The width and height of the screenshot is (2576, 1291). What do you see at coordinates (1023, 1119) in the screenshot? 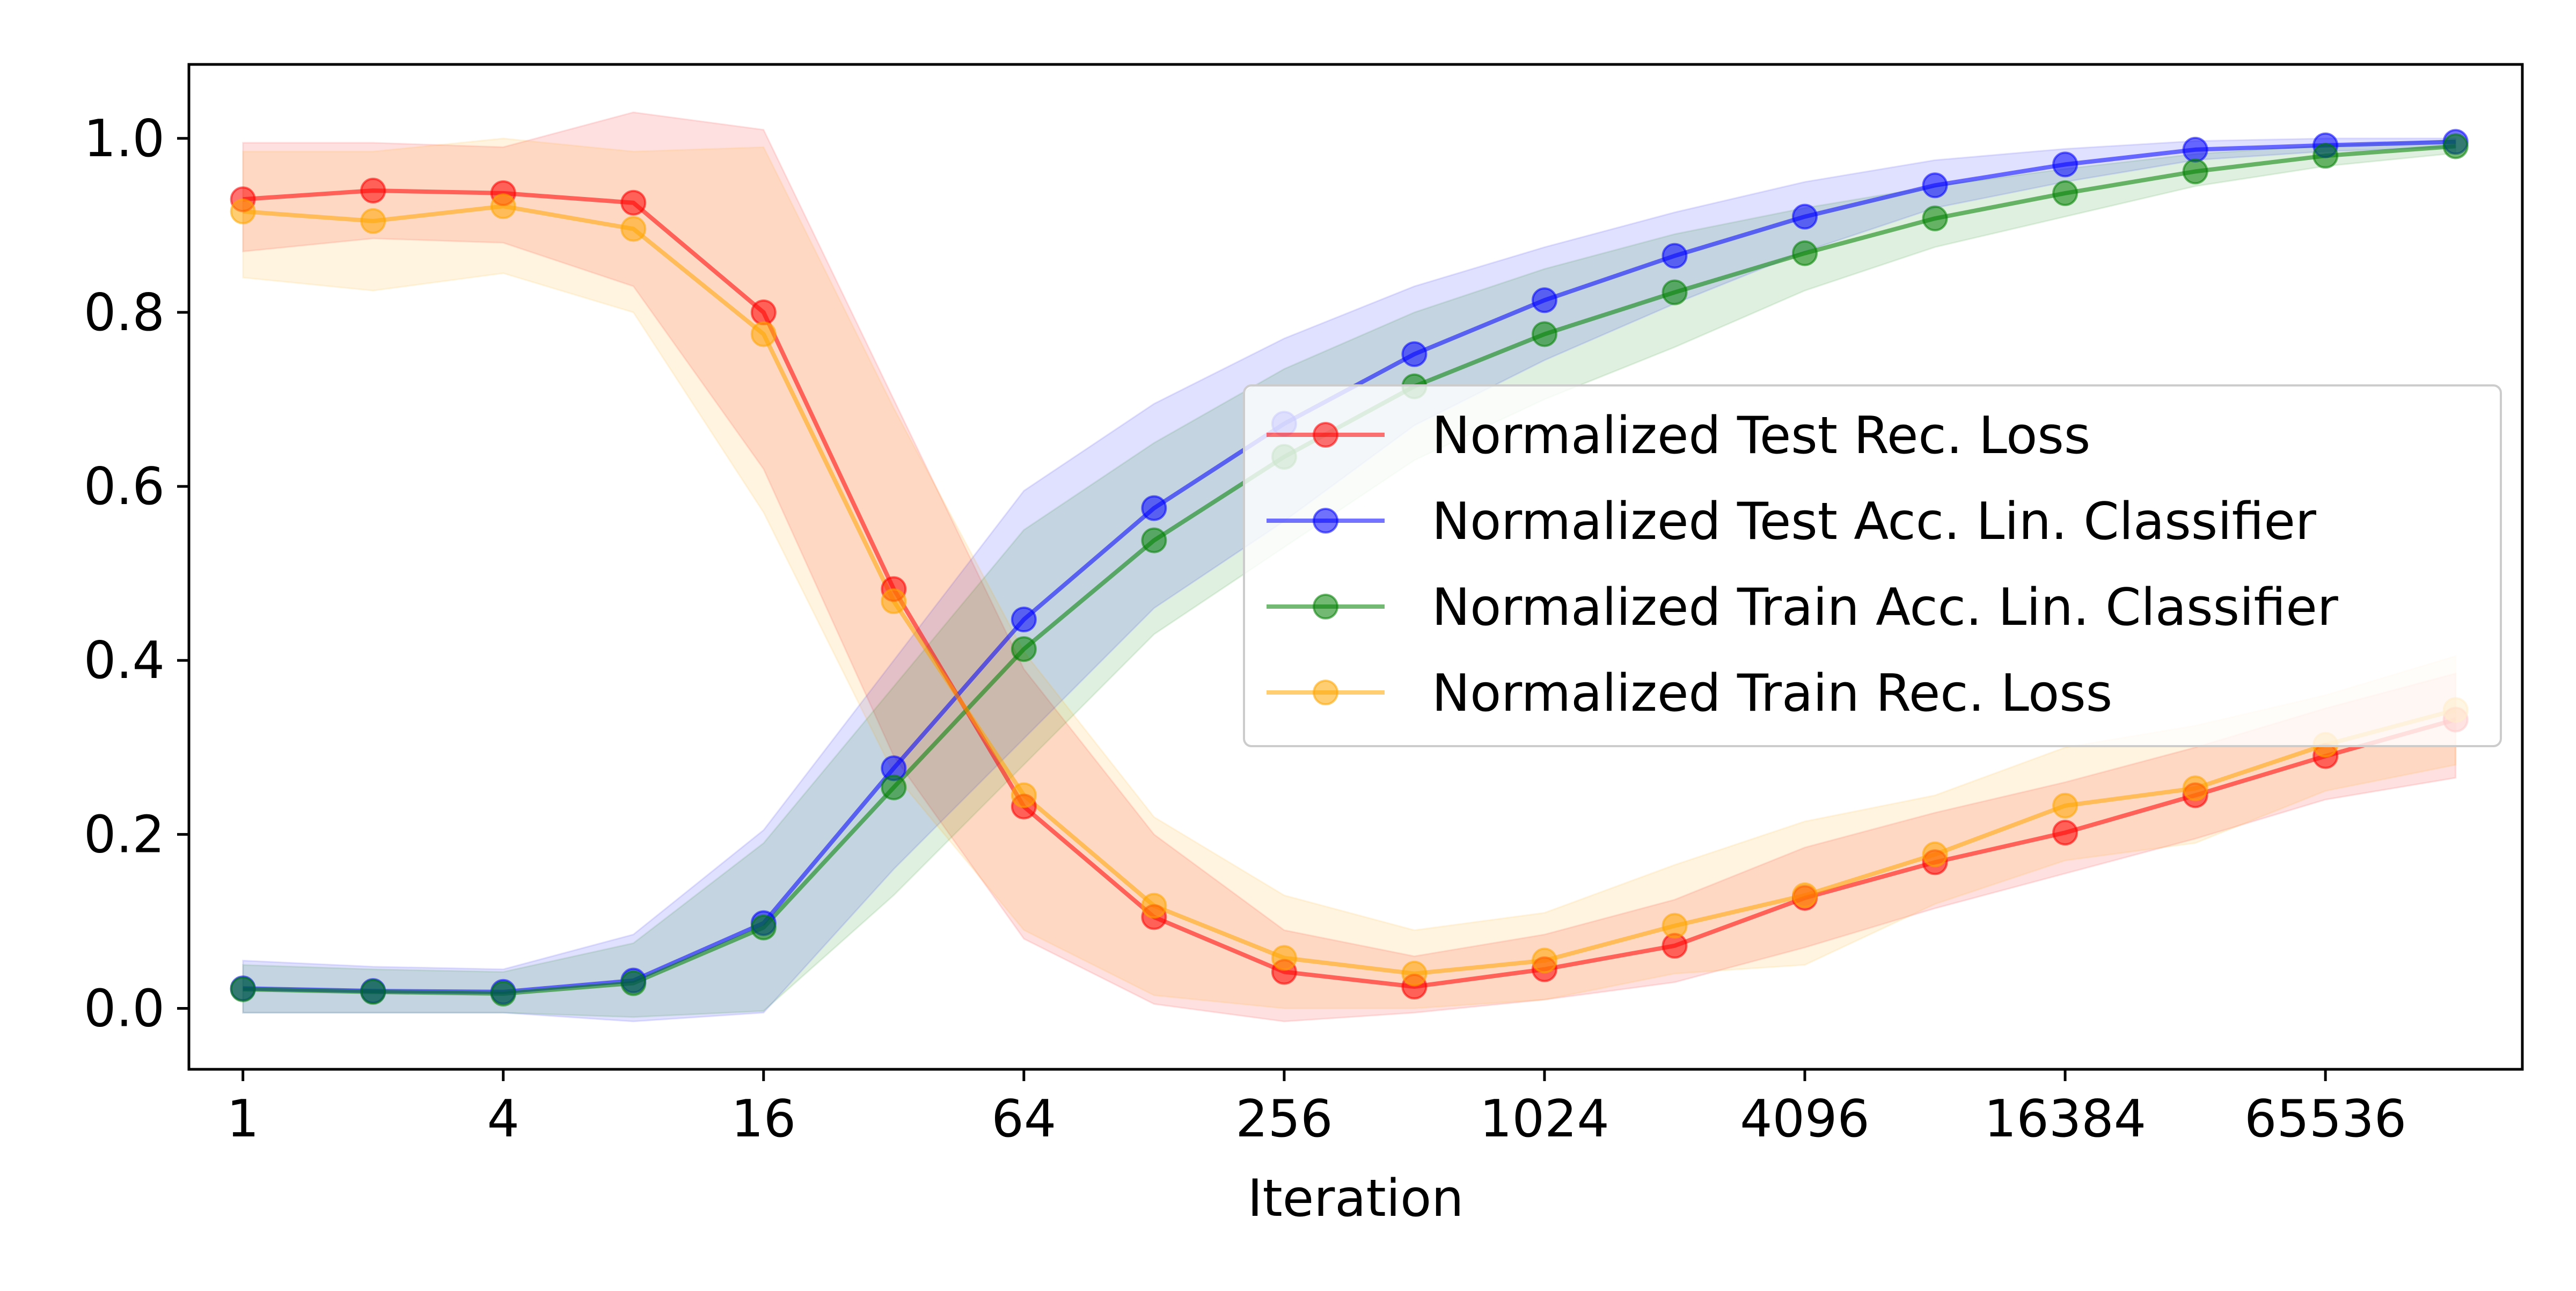
I see `x-tick-label: 64` at bounding box center [1023, 1119].